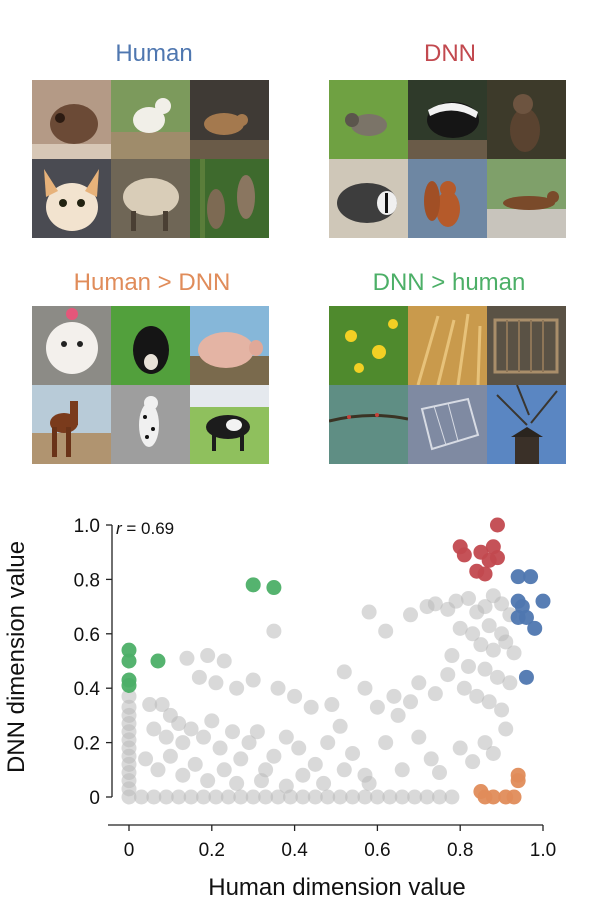 The width and height of the screenshot is (593, 906). What do you see at coordinates (229, 119) in the screenshot?
I see `mouse-photo` at bounding box center [229, 119].